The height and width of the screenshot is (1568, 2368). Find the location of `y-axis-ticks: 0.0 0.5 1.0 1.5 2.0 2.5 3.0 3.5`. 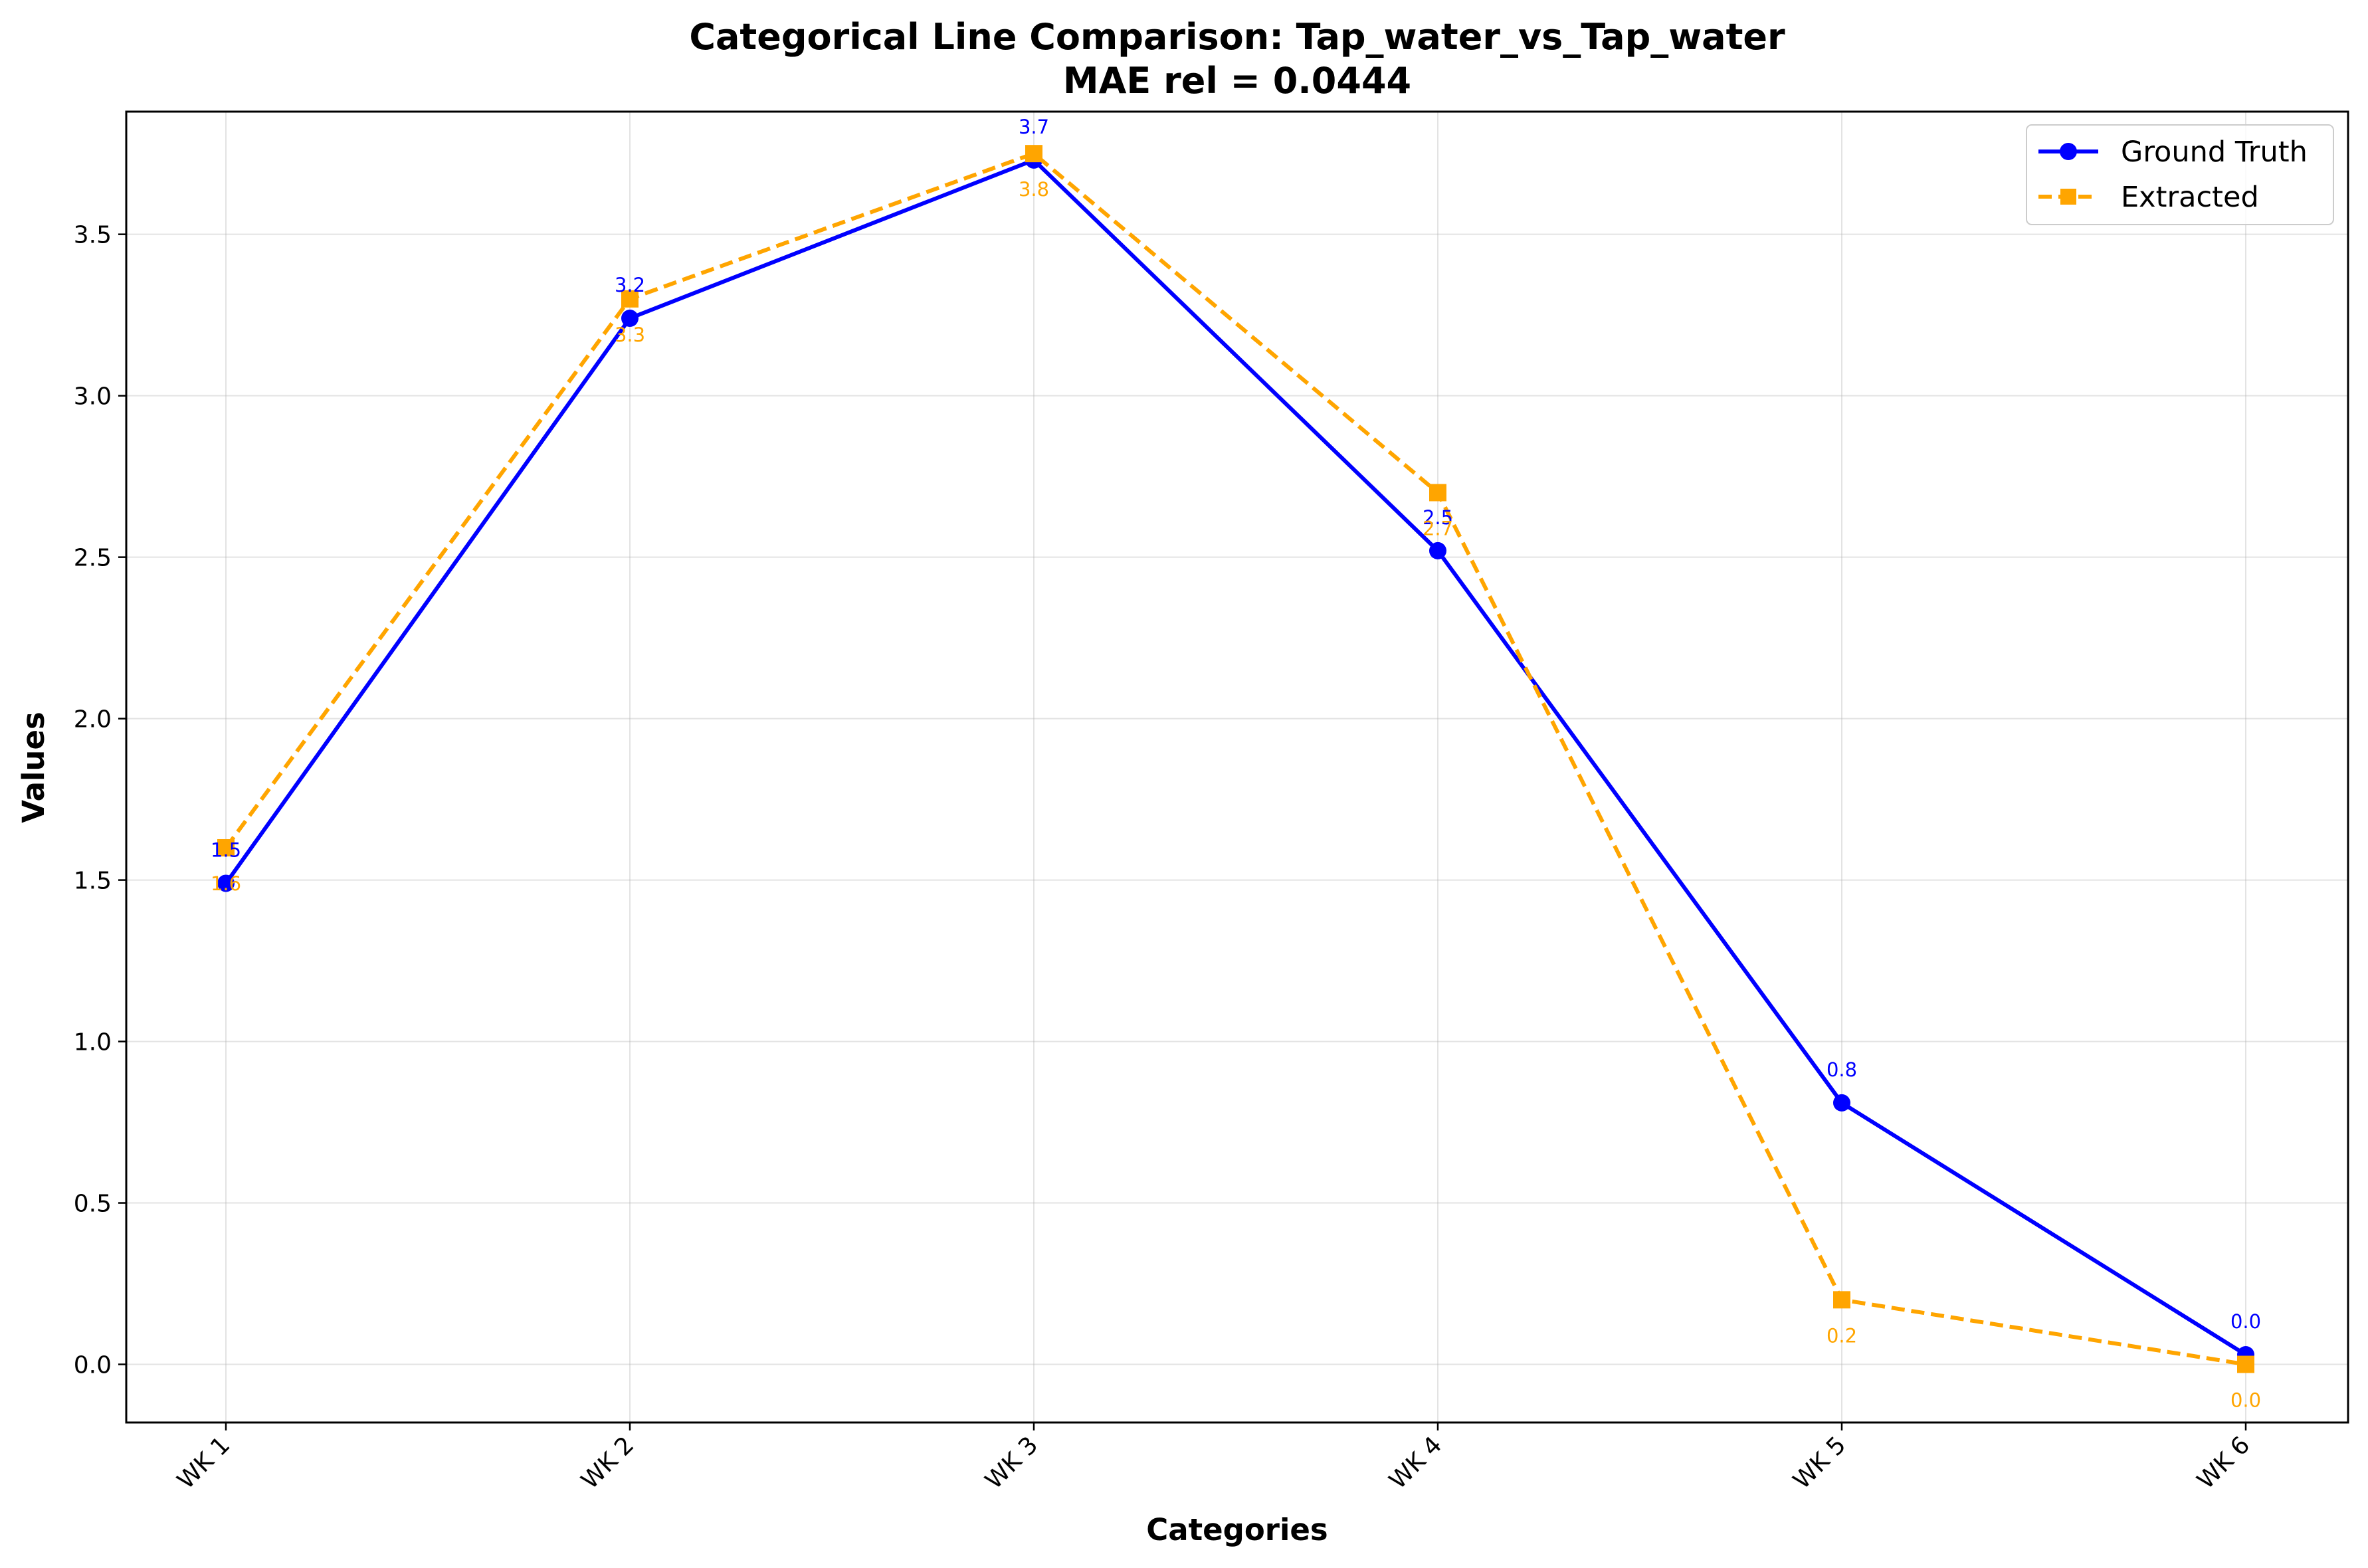

y-axis-ticks: 0.0 0.5 1.0 1.5 2.0 2.5 3.0 3.5 is located at coordinates (100, 800).